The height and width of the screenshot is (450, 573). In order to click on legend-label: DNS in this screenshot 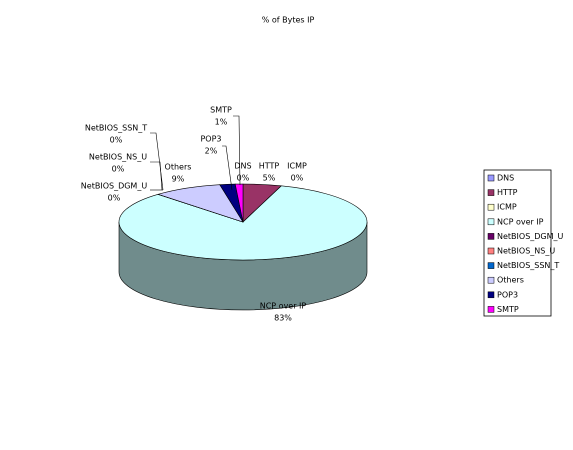, I will do `click(505, 178)`.